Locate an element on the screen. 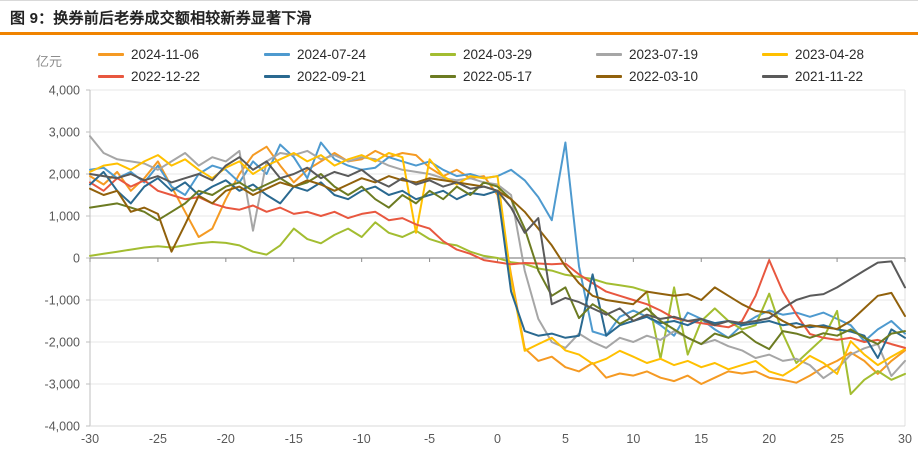  legend-label: 2023-04-28 is located at coordinates (830, 54).